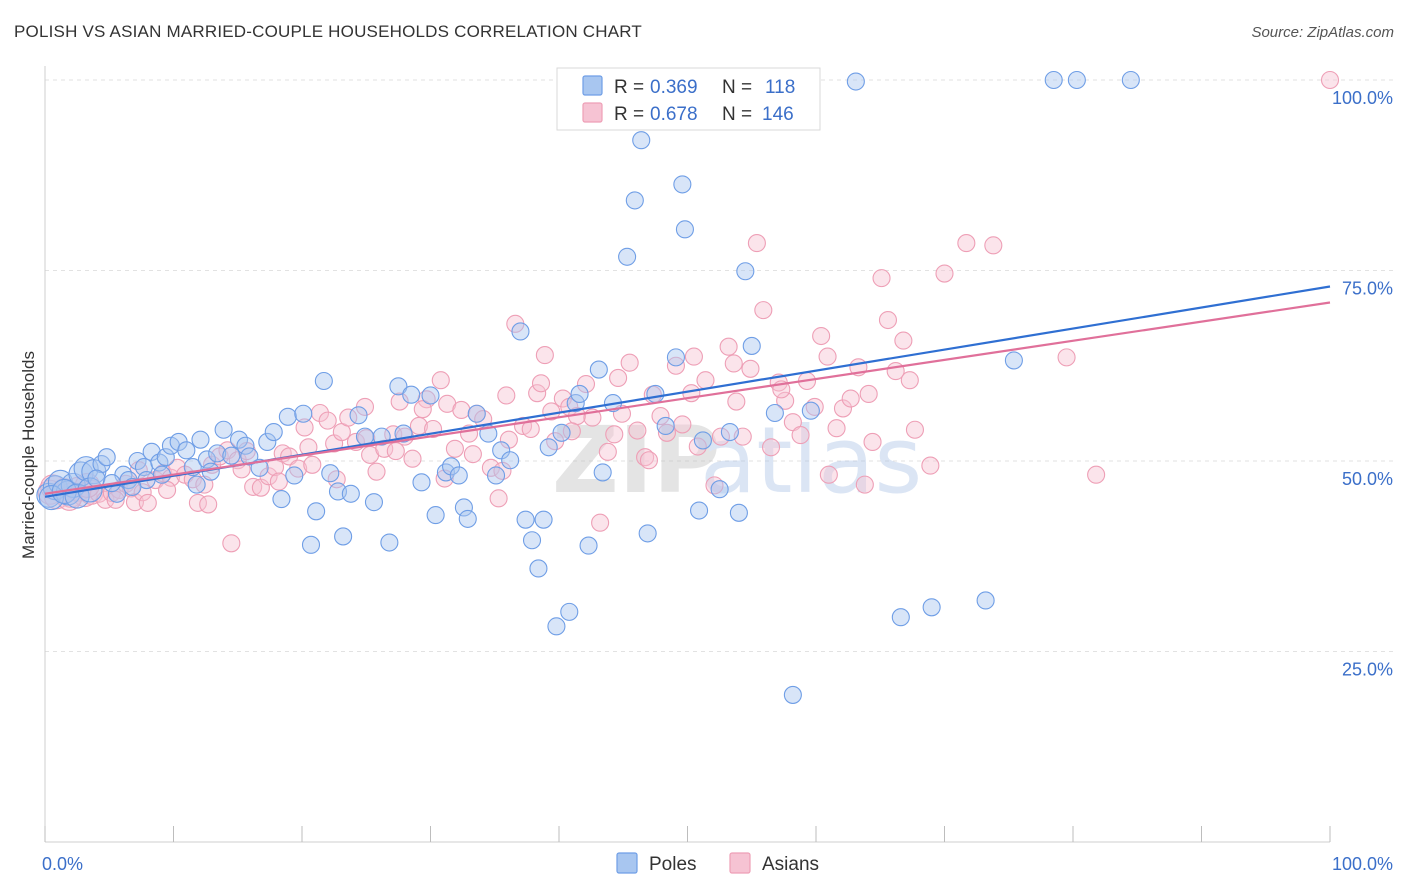 The image size is (1406, 892). What do you see at coordinates (780, 87) in the screenshot?
I see `stats-n-value-poles: 118` at bounding box center [780, 87].